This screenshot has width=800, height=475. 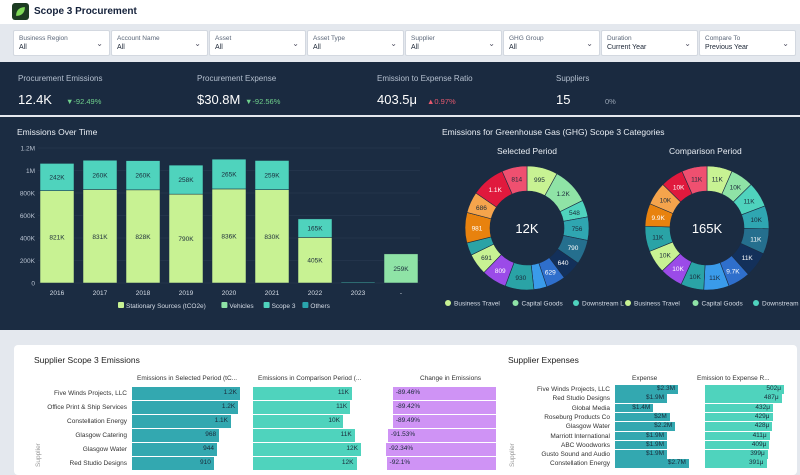 What do you see at coordinates (444, 393) in the screenshot?
I see `emissions-change-bar: -89.46%` at bounding box center [444, 393].